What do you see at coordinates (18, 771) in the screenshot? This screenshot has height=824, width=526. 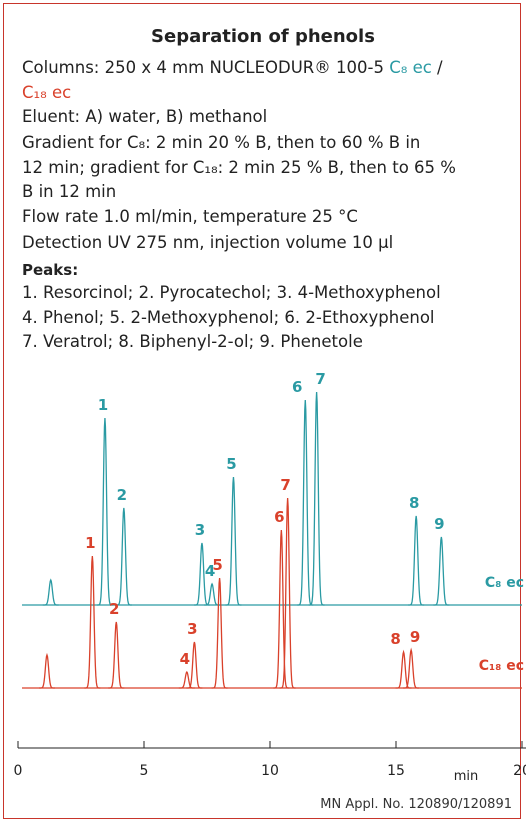 I see `x-tick-label: 0` at bounding box center [18, 771].